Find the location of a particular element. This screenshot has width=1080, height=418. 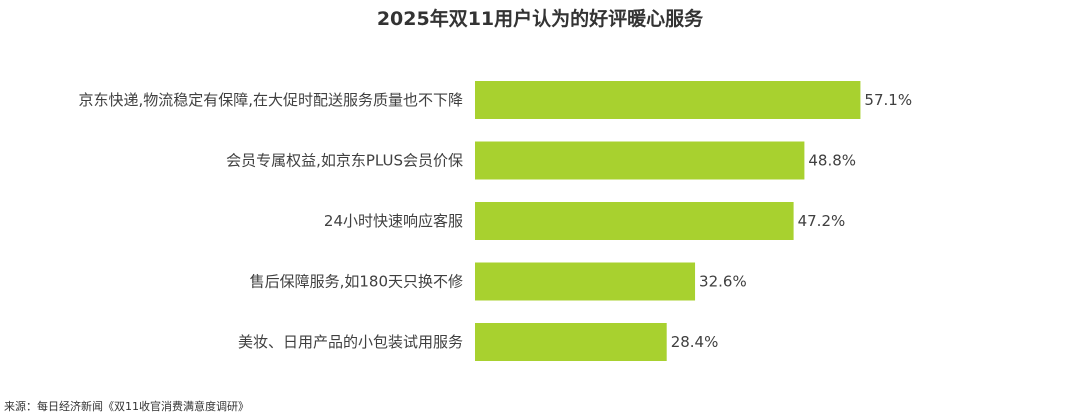

category-label: 会员专属权益,如京东PLUS会员价保 is located at coordinates (344, 161).